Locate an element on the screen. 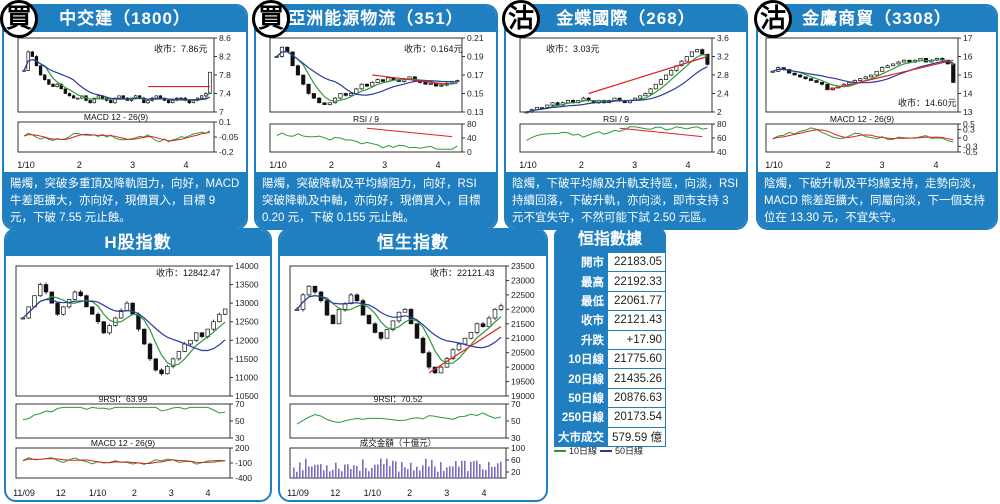  ma-legend: 10日線 50日線 is located at coordinates (598, 450).